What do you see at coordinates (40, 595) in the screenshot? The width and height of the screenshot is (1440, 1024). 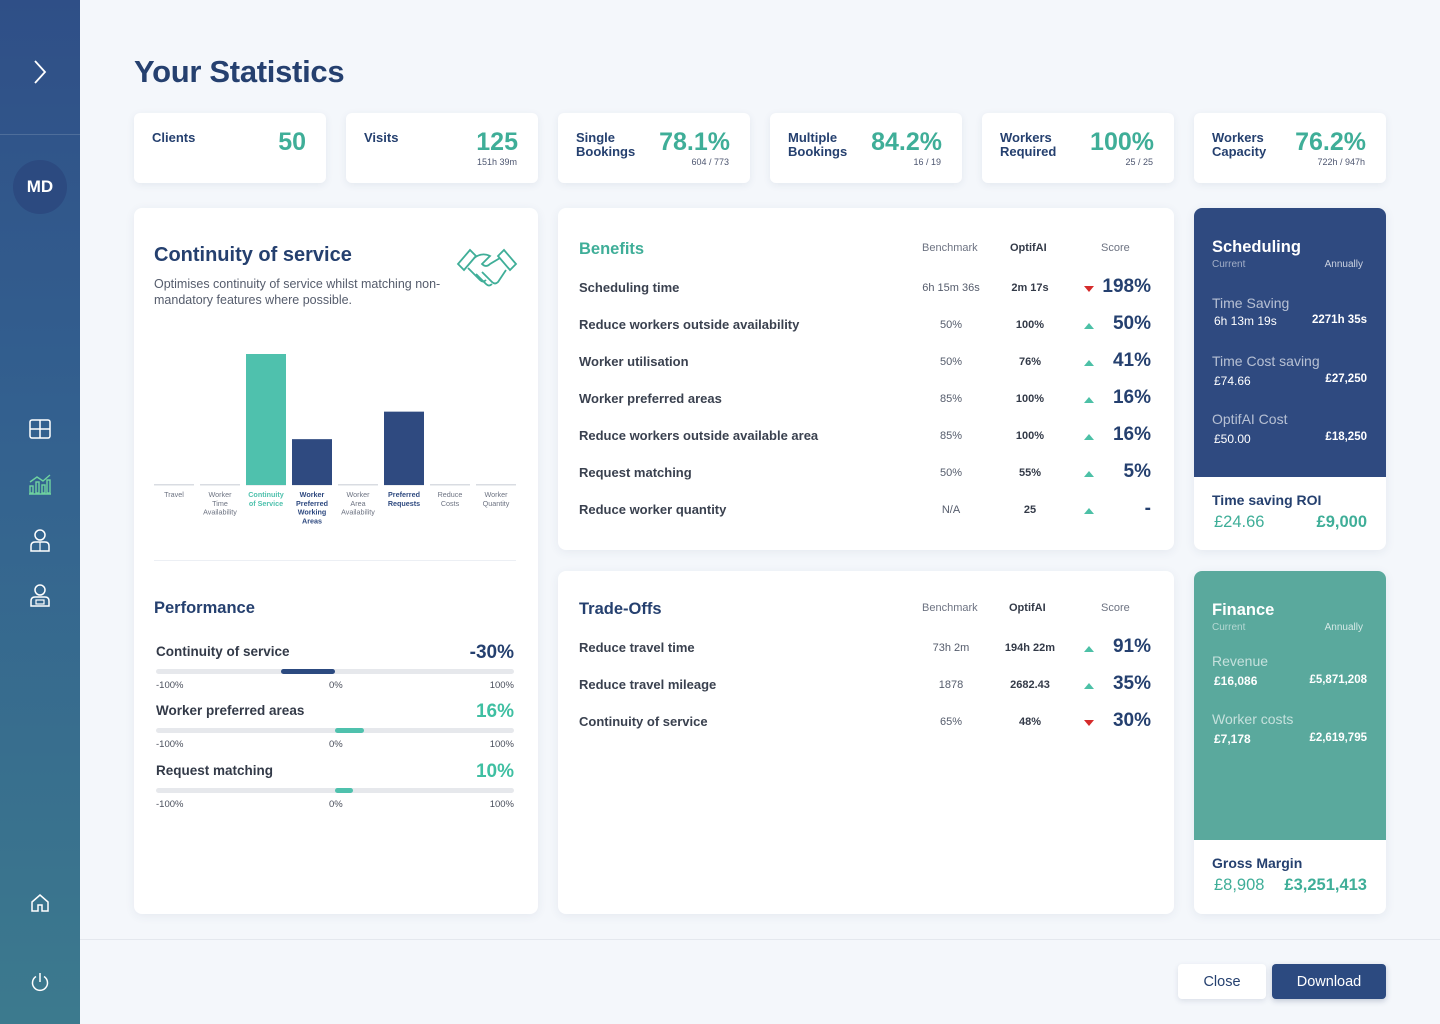 I see `client-icon` at bounding box center [40, 595].